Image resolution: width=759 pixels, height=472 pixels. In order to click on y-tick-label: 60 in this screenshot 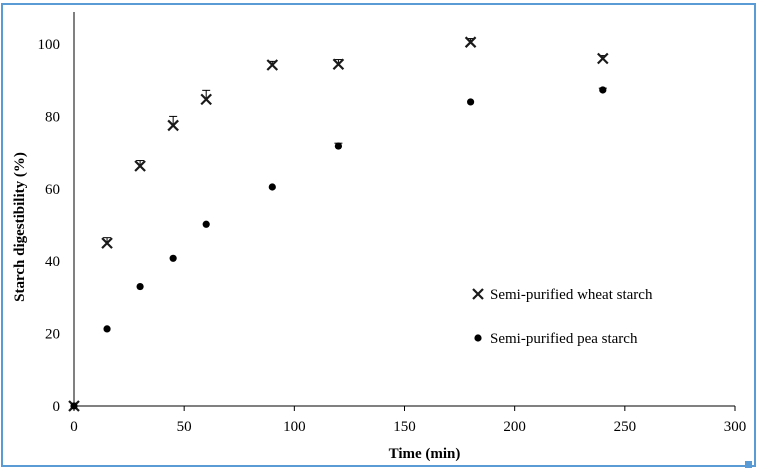, I will do `click(52, 190)`.